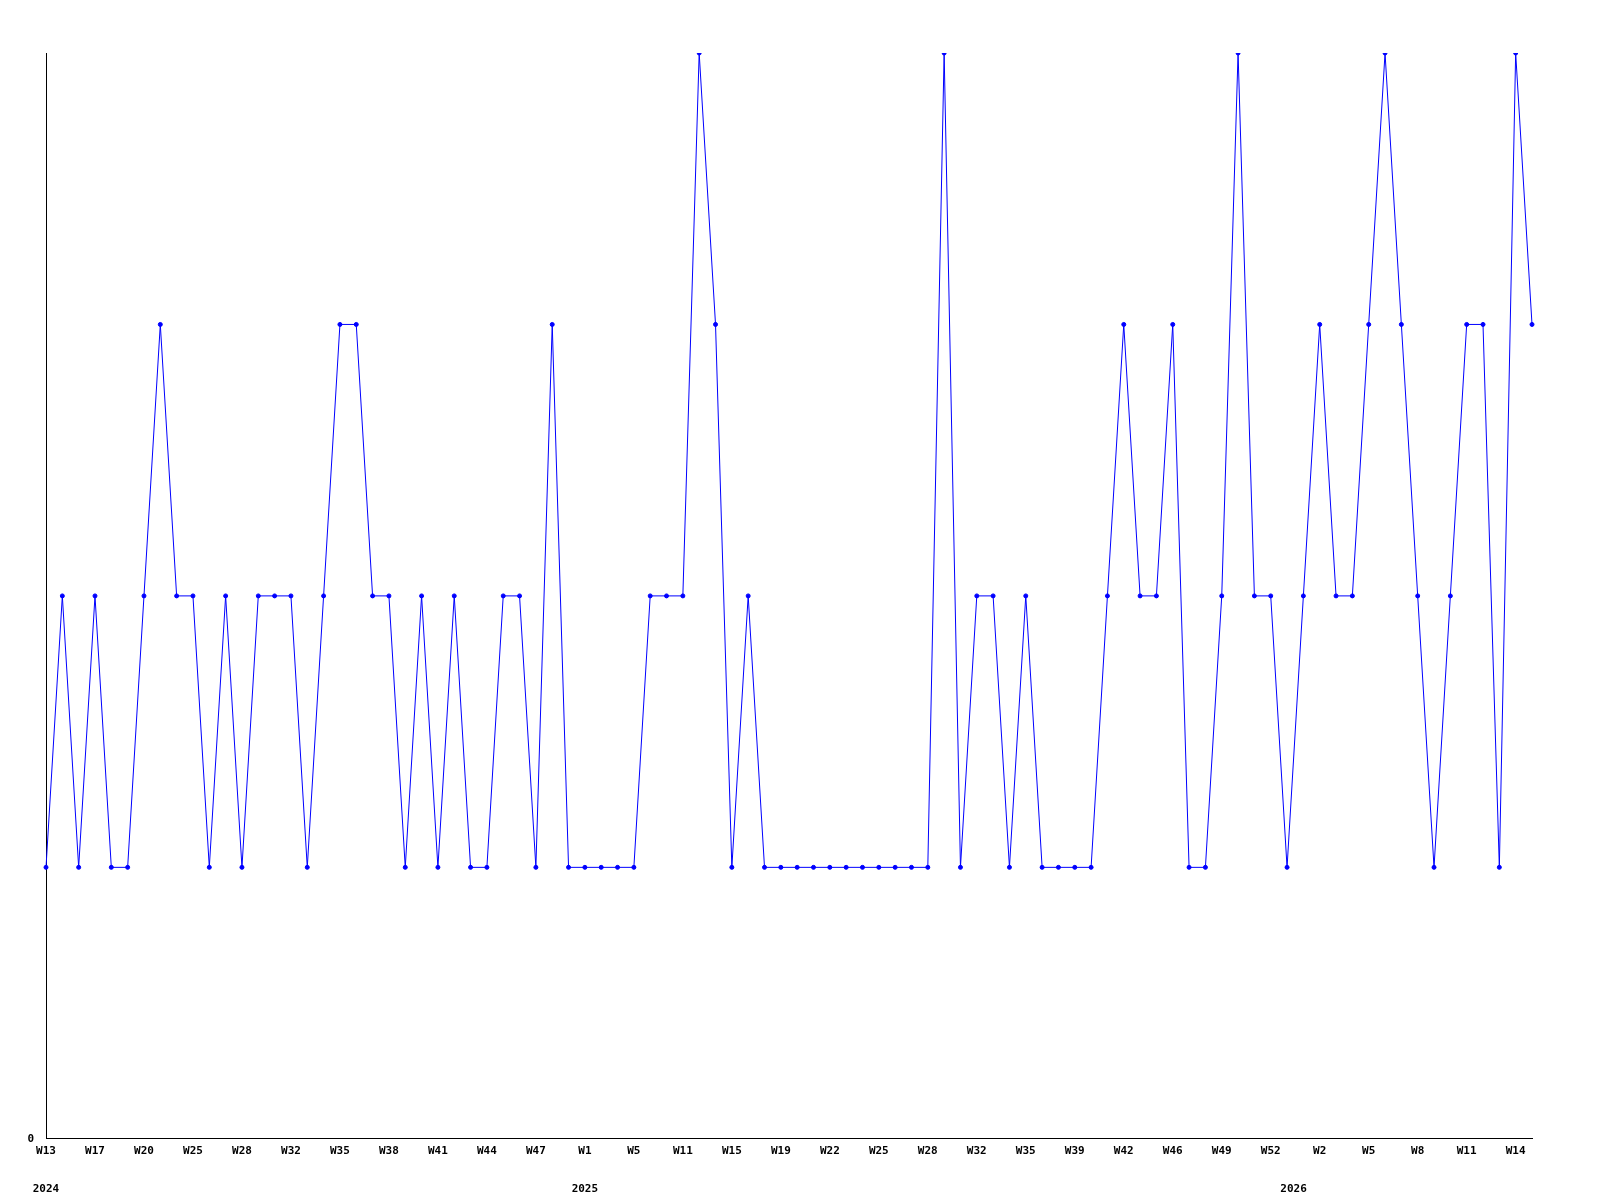 The width and height of the screenshot is (1600, 1200). I want to click on x-tick-label: W2, so click(1320, 1151).